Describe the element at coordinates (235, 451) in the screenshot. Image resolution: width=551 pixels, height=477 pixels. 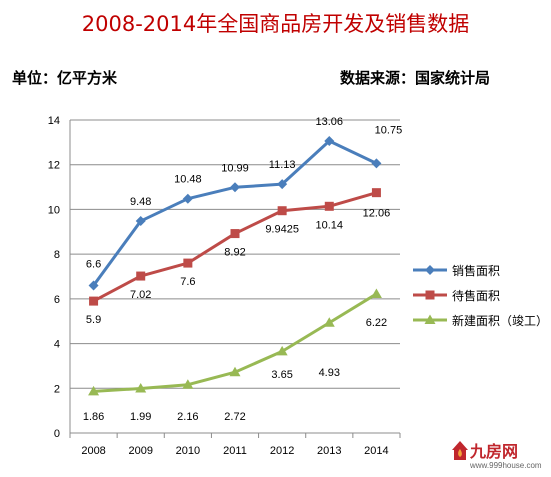
I see `x-tick-label: 2011` at that location.